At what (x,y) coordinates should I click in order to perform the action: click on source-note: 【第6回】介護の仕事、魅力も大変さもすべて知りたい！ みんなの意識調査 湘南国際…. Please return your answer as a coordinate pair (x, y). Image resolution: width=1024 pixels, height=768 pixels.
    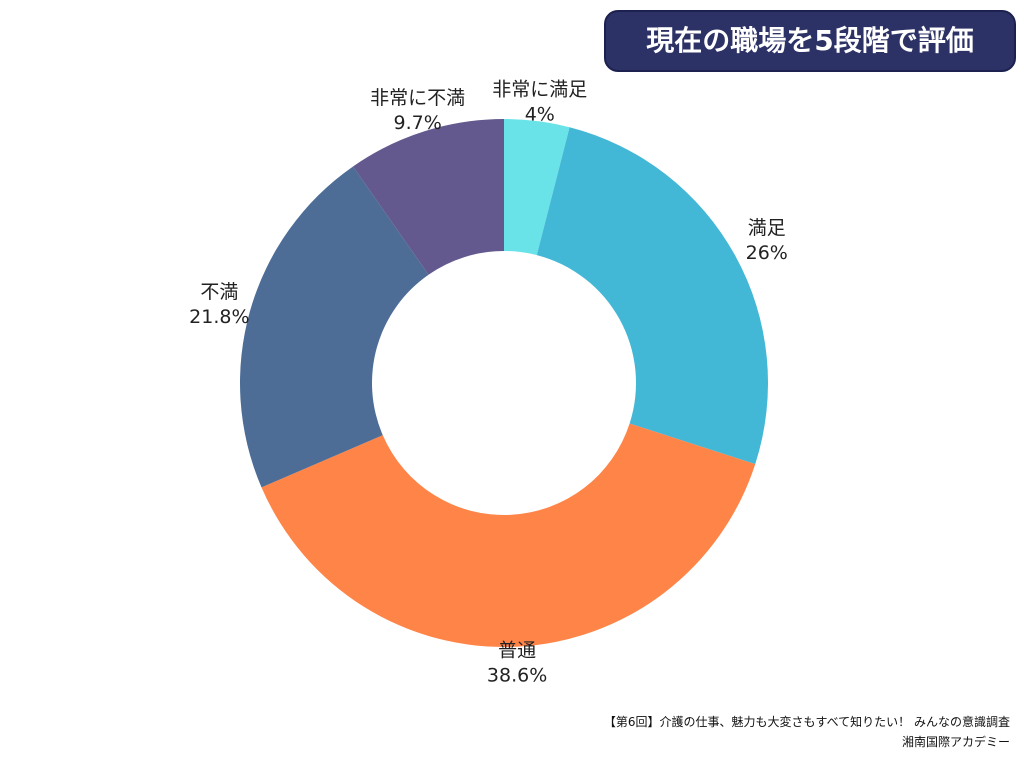
    Looking at the image, I should click on (807, 732).